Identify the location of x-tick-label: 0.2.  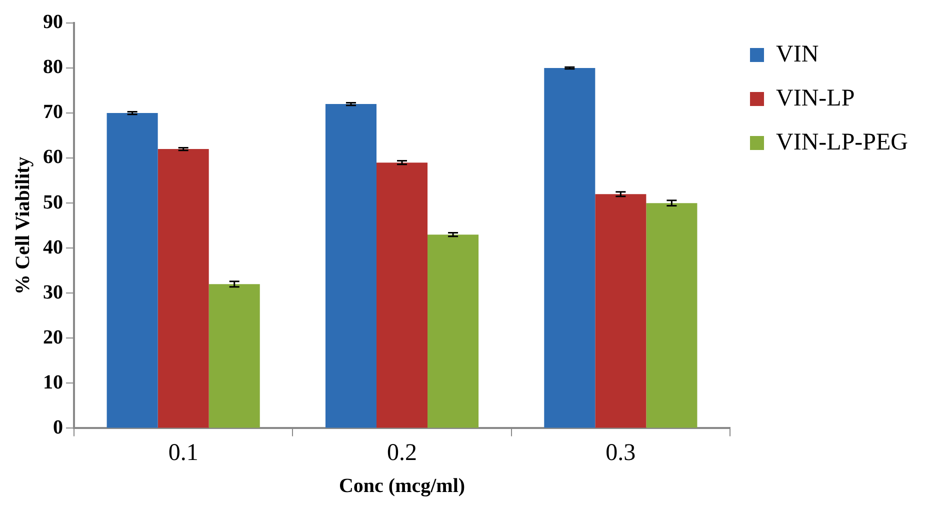
(402, 453).